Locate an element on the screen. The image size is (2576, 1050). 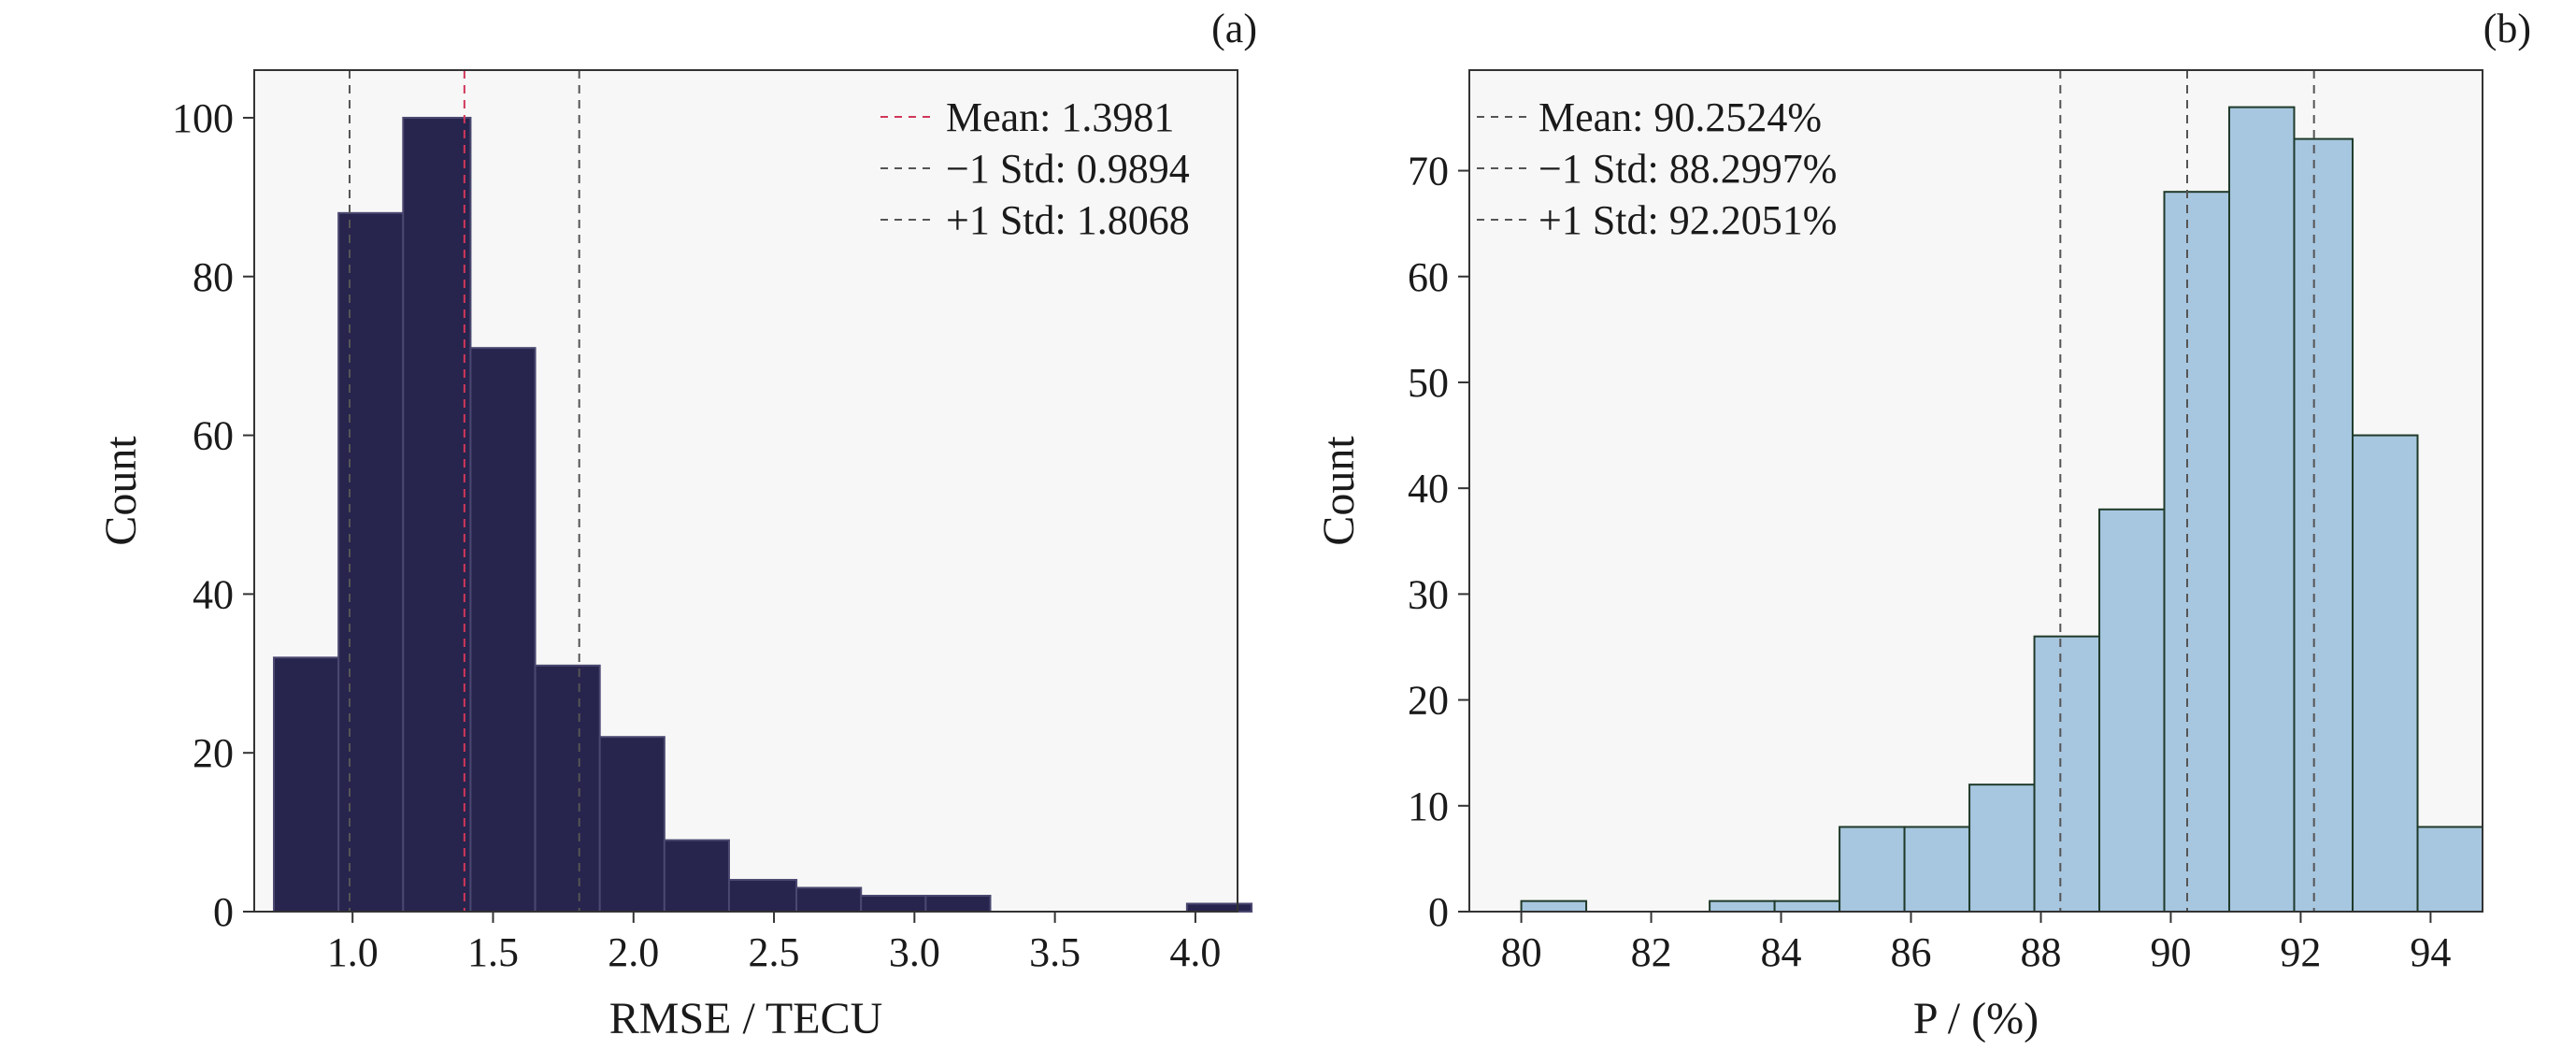
panel-b-x-tick-label-6: 92 is located at coordinates (2300, 952).